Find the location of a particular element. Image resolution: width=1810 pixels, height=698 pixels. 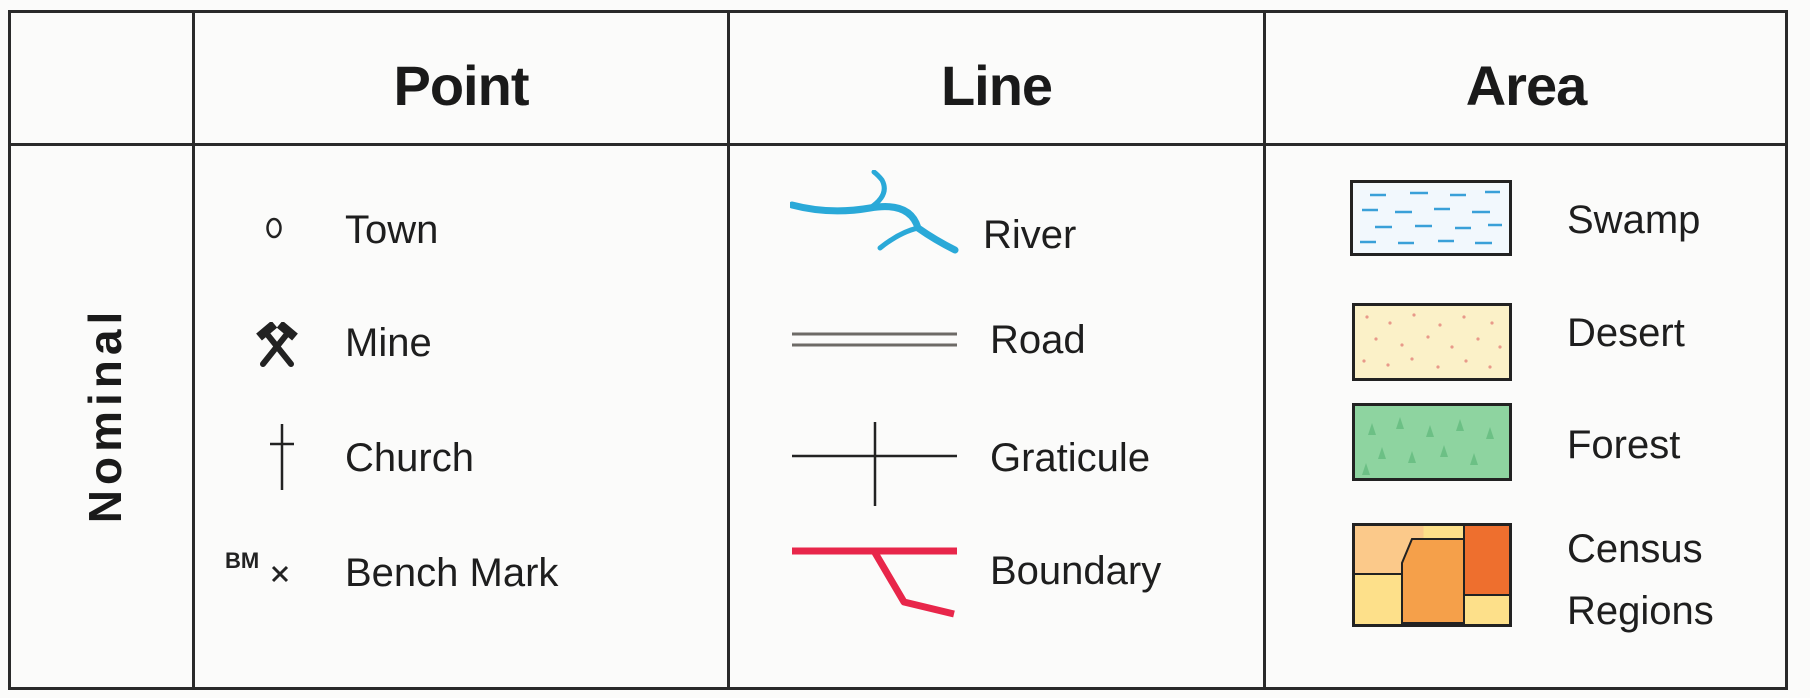

circle-icon is located at coordinates (274, 228).